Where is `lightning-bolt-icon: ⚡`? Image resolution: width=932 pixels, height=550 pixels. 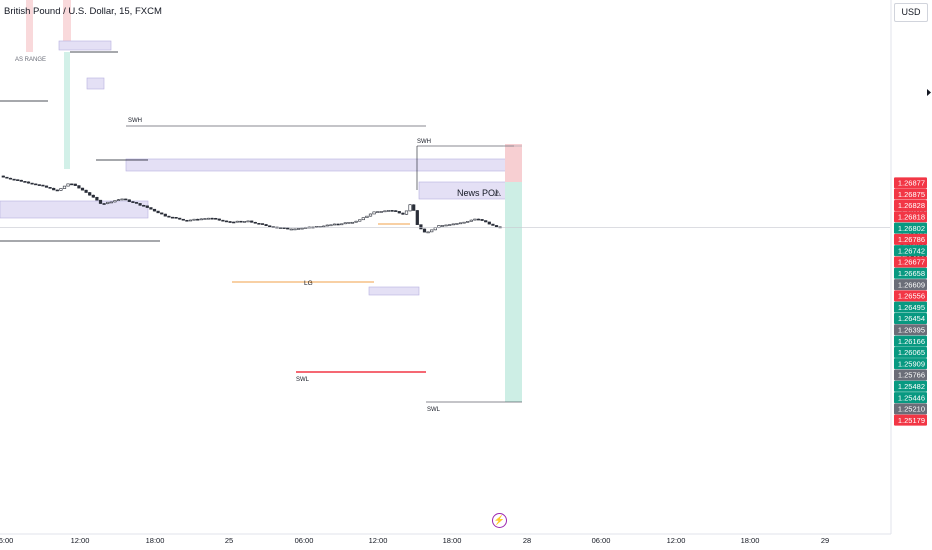
lightning-bolt-icon: ⚡ is located at coordinates (499, 520).